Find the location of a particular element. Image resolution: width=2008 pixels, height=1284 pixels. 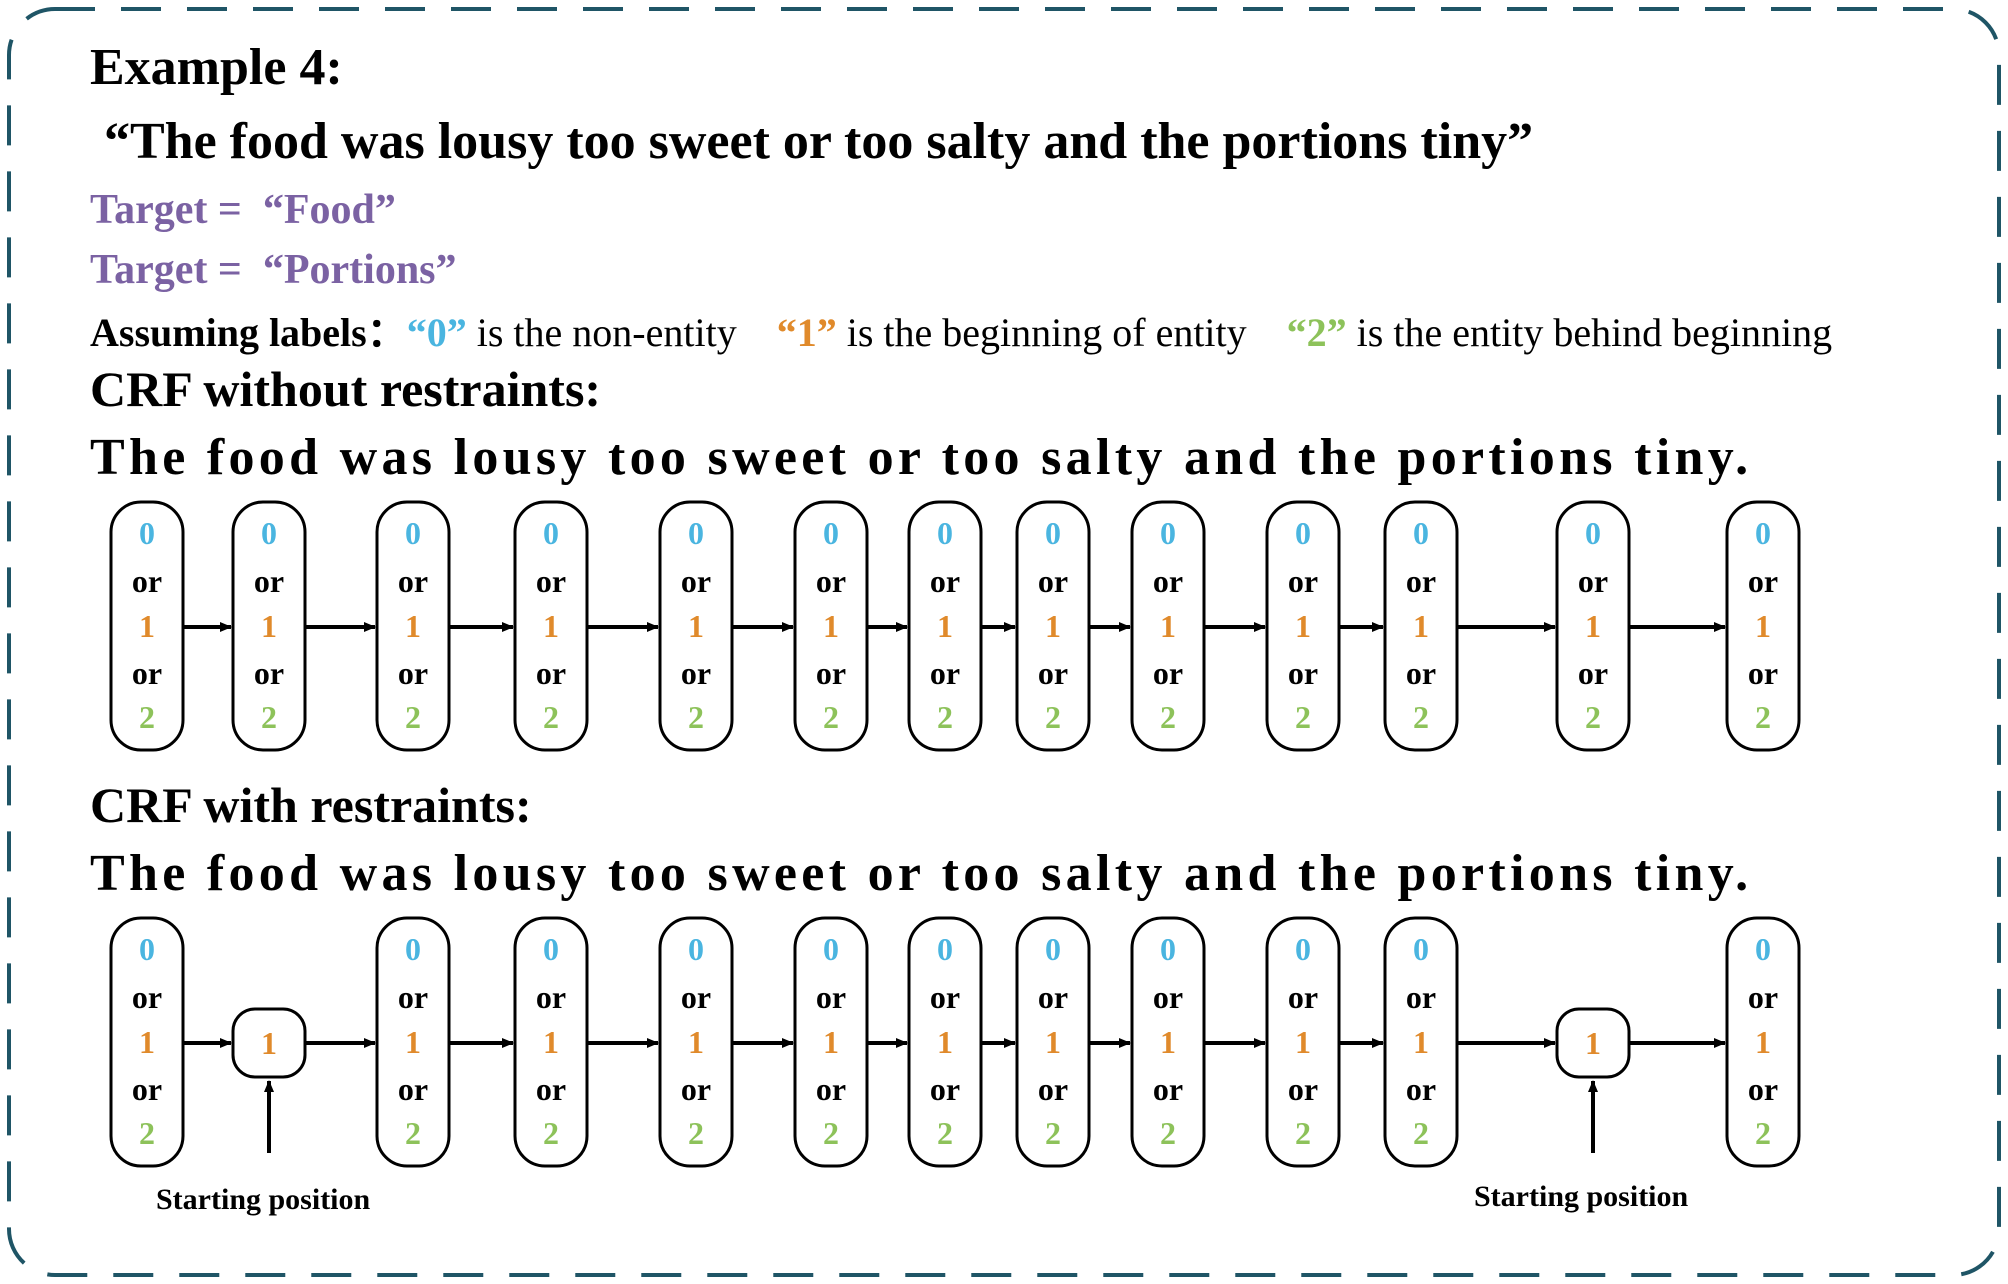

target-prefix: Target = is located at coordinates (166, 270).